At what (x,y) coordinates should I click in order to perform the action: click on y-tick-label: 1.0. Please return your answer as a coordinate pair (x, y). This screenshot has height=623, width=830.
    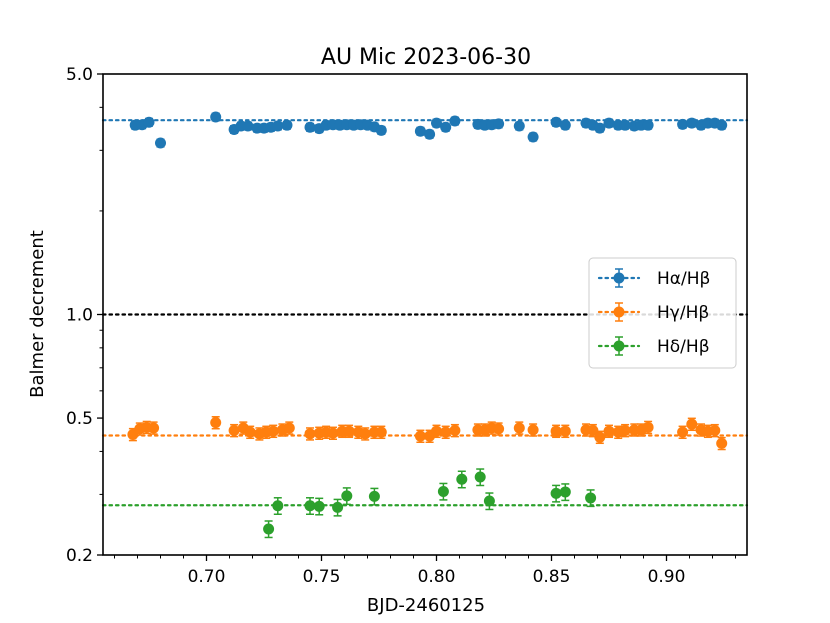
    Looking at the image, I should click on (79, 316).